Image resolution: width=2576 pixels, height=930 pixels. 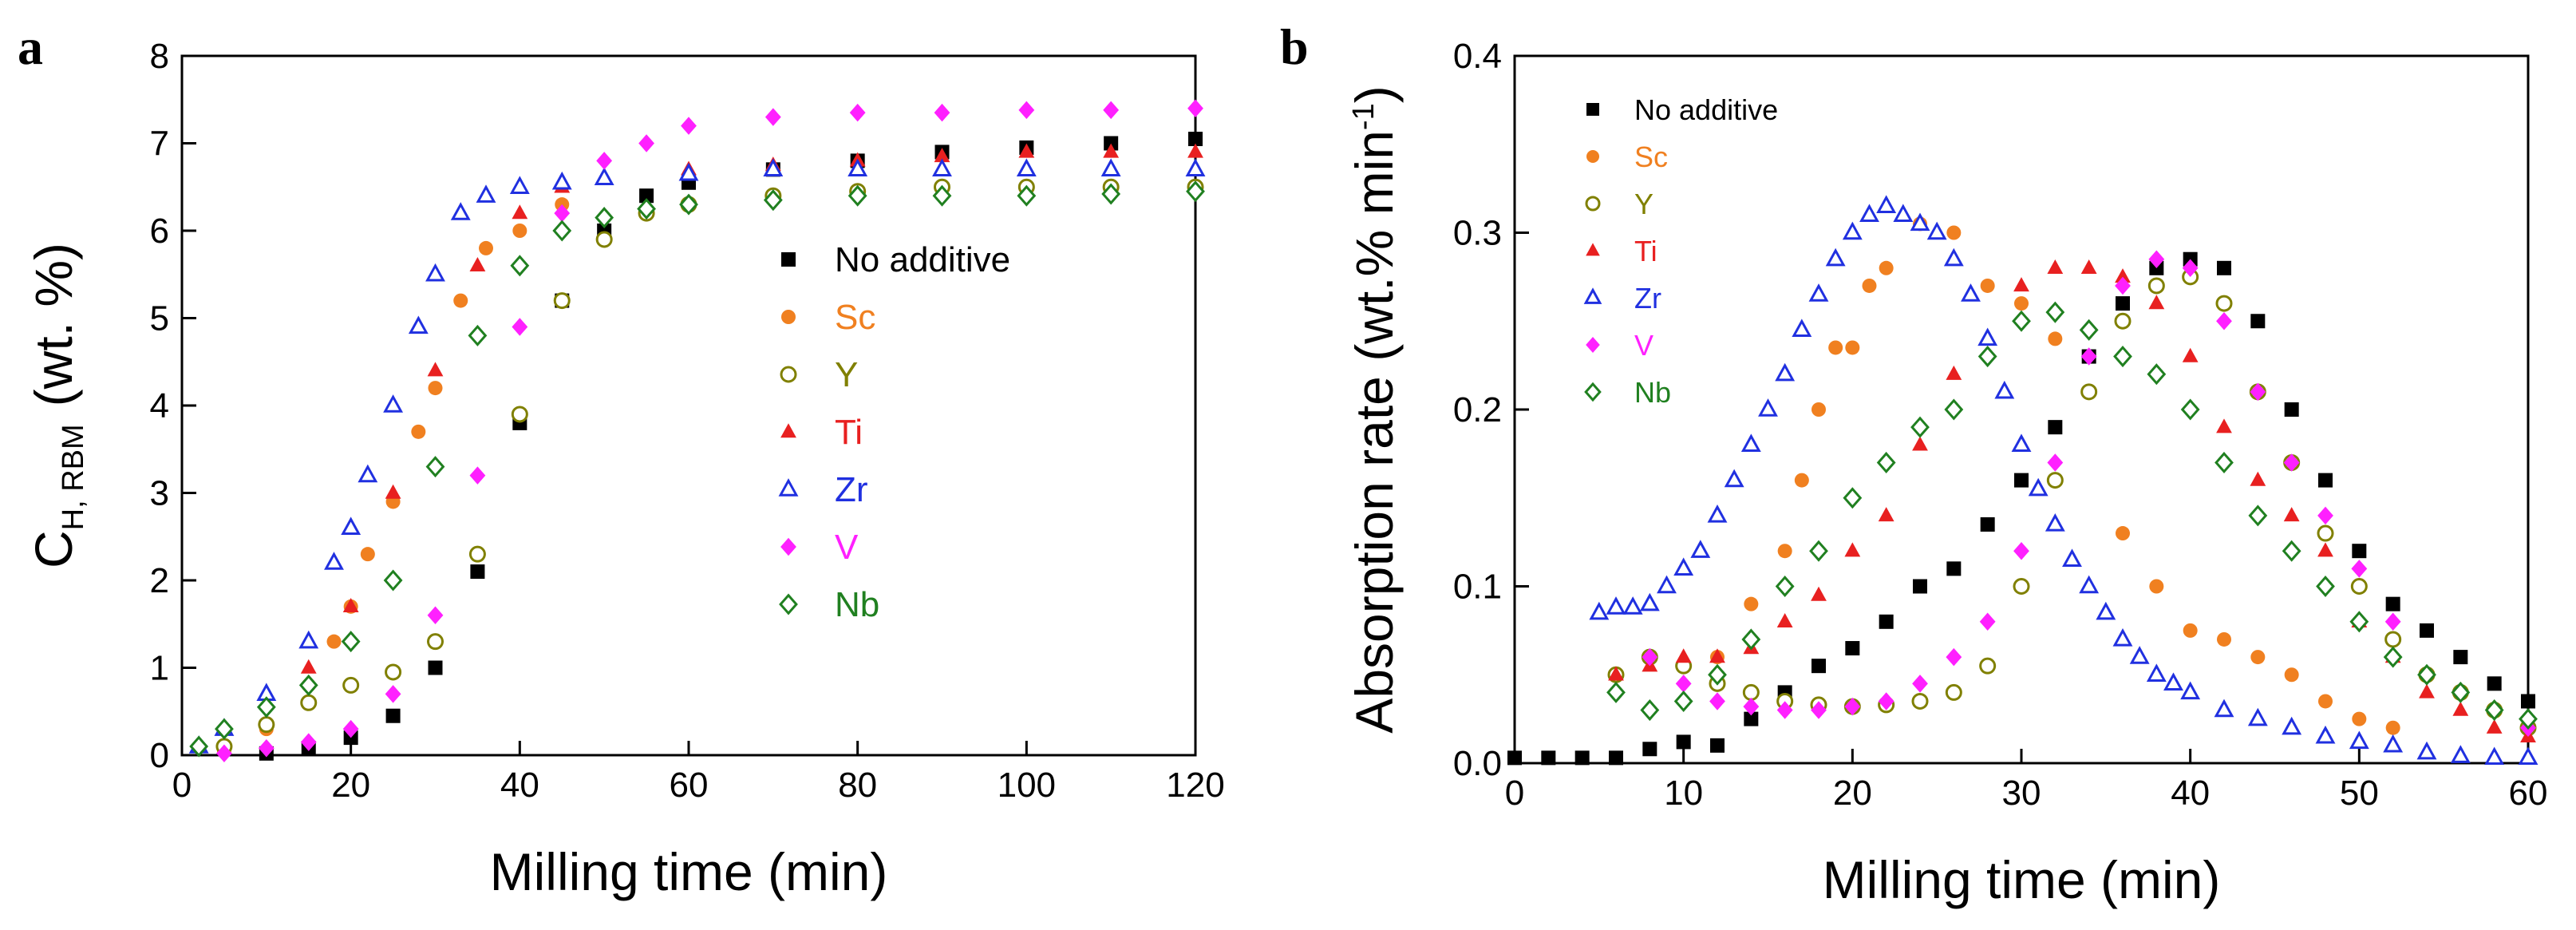 What do you see at coordinates (1514, 793) in the screenshot?
I see `x-tick-label: 0` at bounding box center [1514, 793].